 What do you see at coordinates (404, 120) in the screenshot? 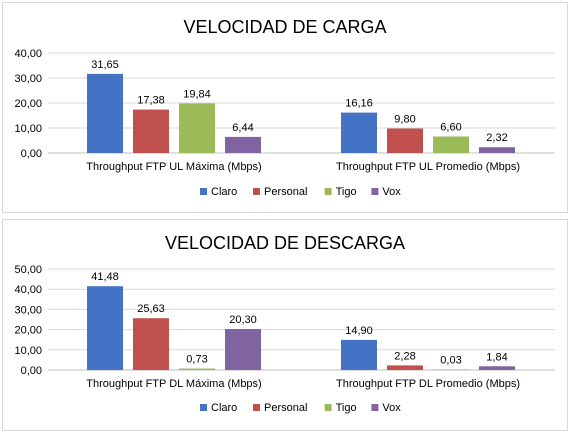
I see `data-label-0-personal-1: 9,80` at bounding box center [404, 120].